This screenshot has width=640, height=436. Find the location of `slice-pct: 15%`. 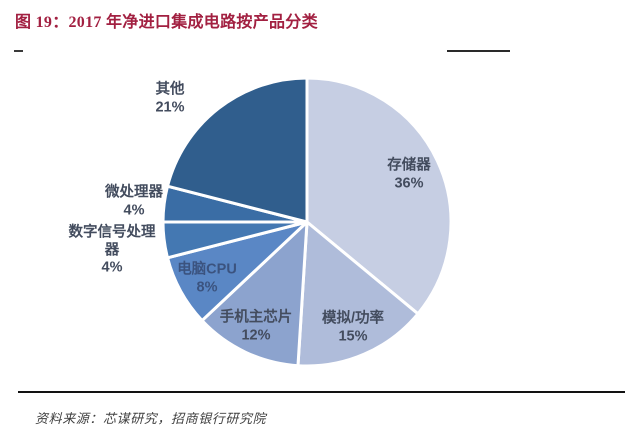

slice-pct: 15% is located at coordinates (353, 336).